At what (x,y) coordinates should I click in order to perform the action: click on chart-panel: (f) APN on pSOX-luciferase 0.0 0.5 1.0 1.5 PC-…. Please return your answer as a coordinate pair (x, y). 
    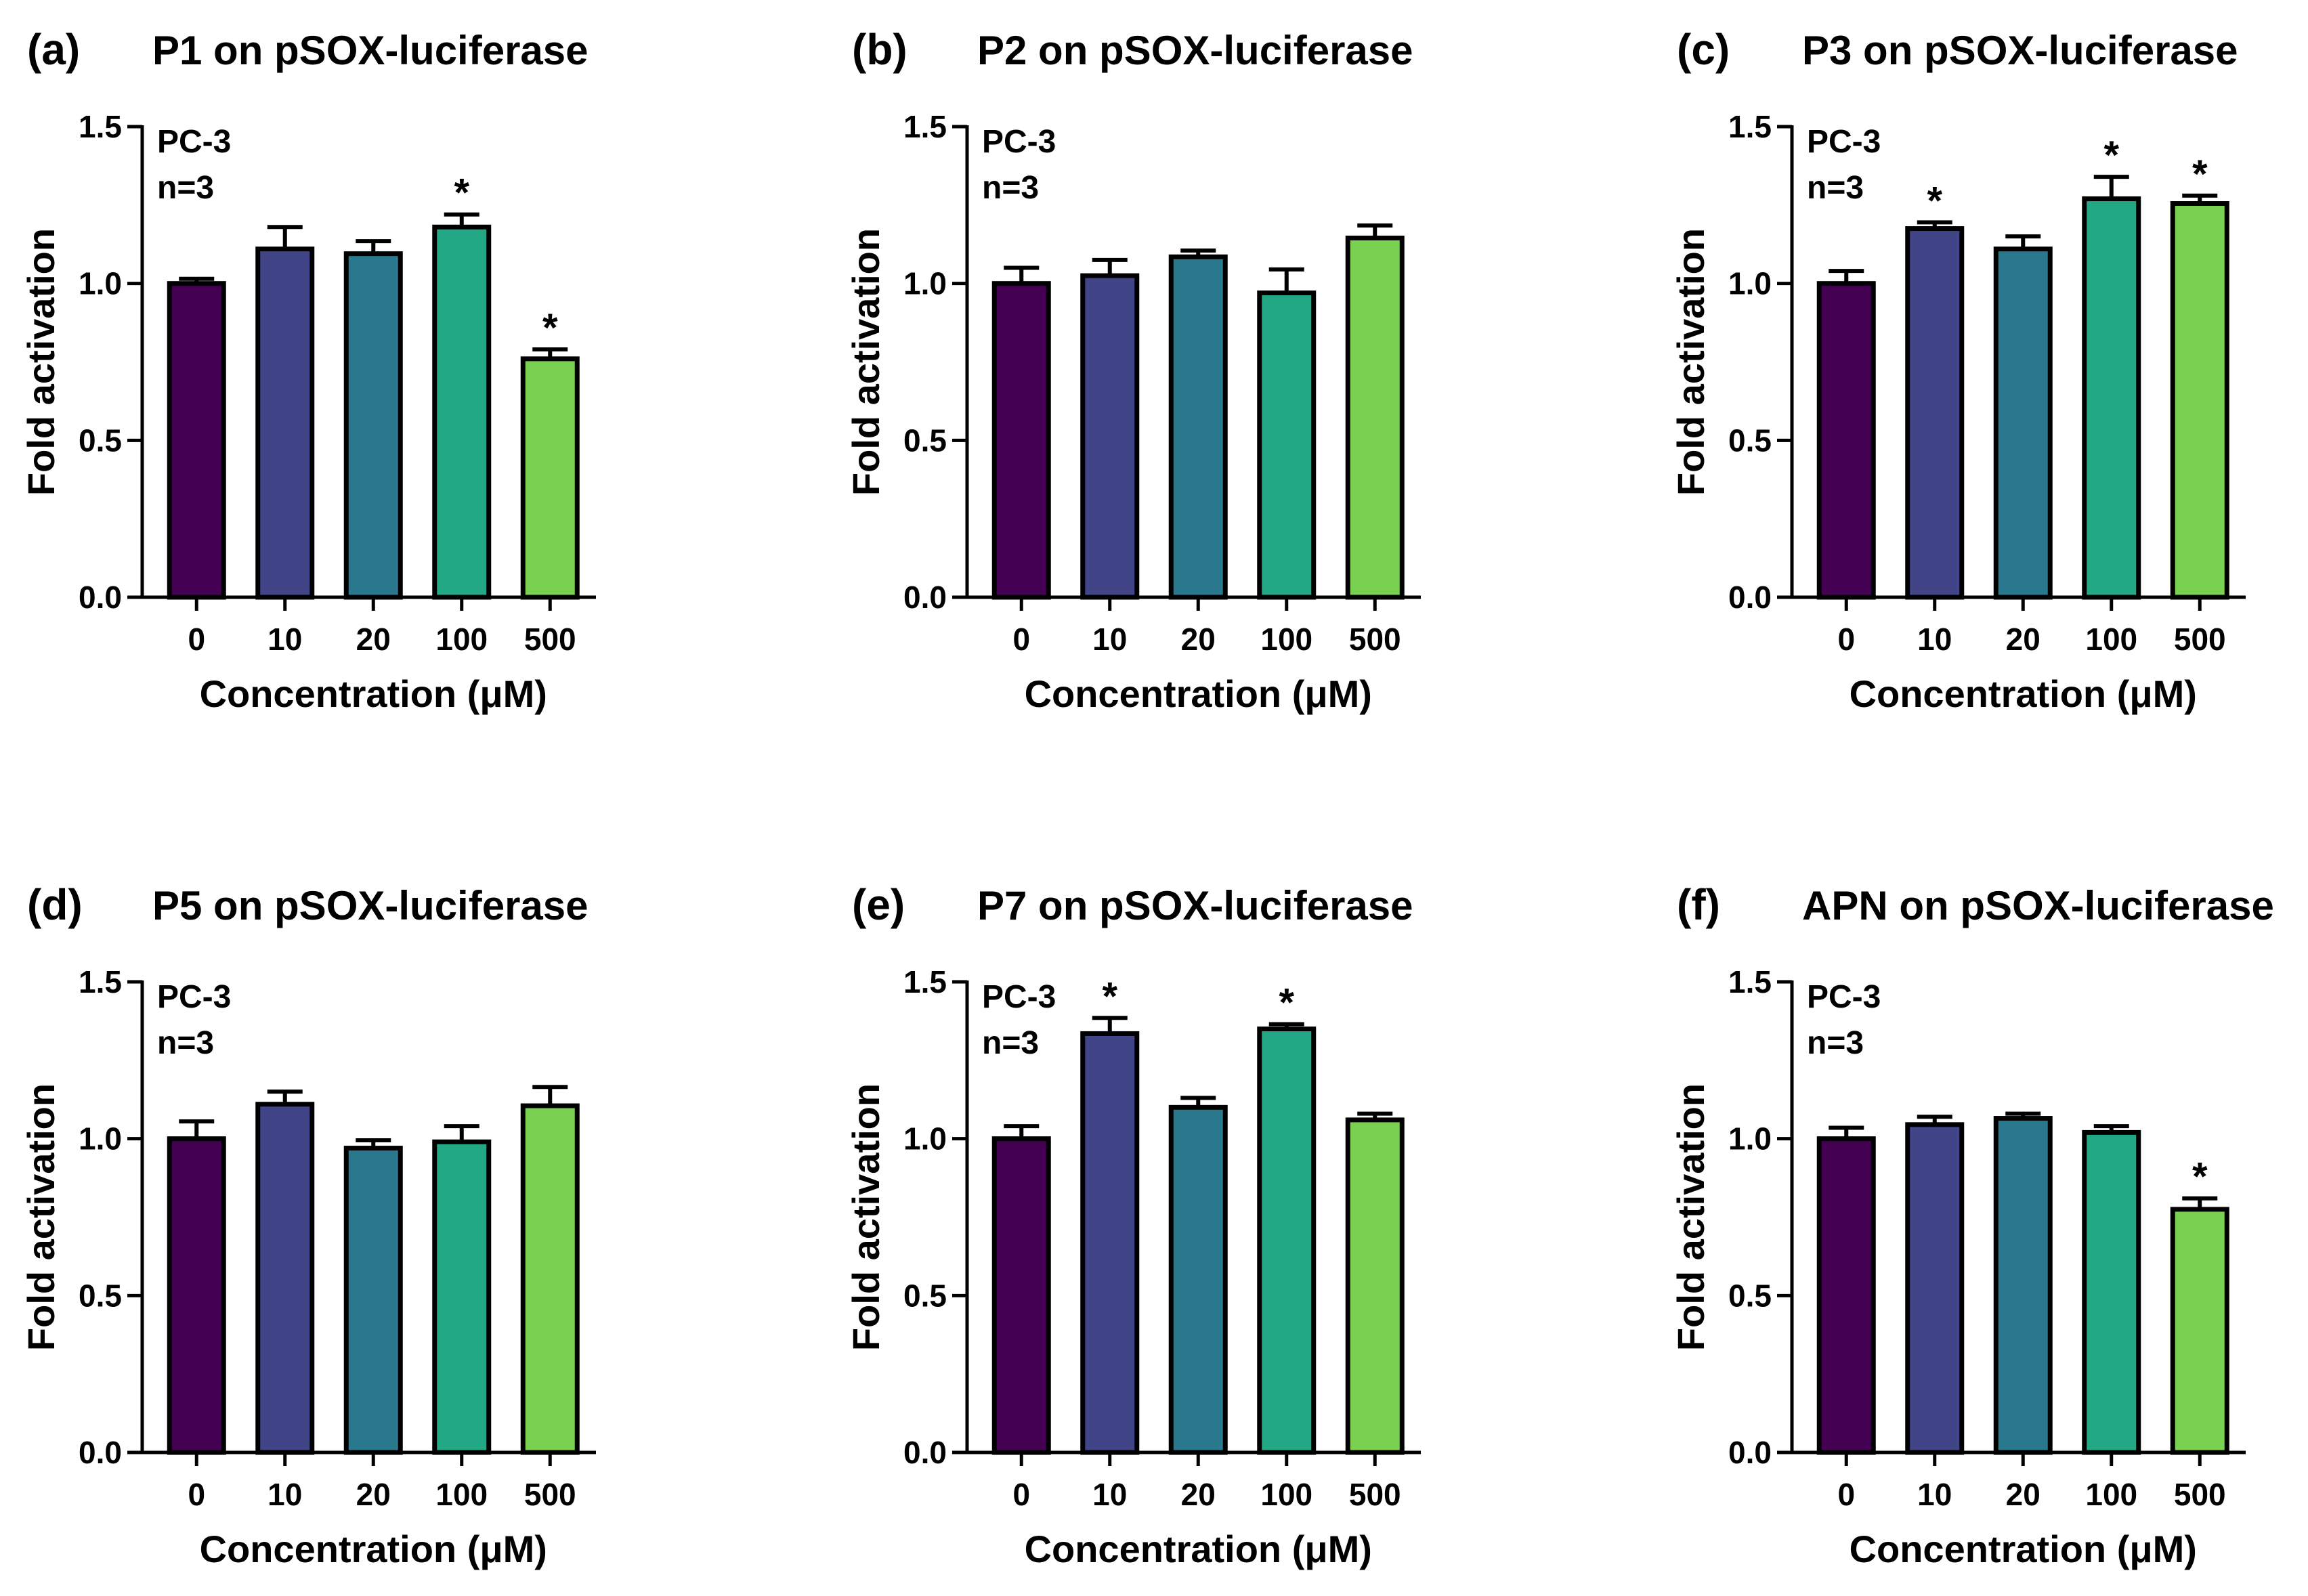
    Looking at the image, I should click on (1971, 1225).